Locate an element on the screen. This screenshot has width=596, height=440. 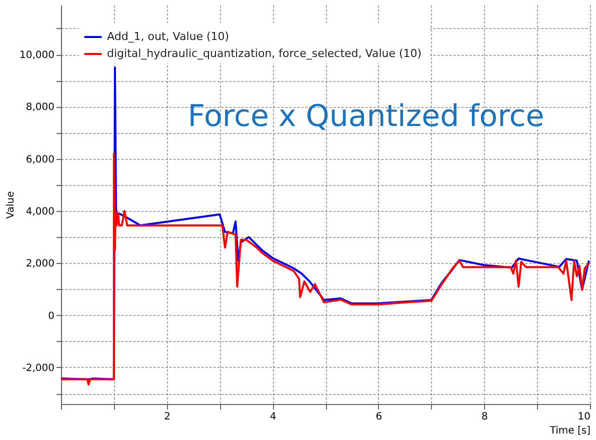
x-axis-title: Time [s] is located at coordinates (569, 431).